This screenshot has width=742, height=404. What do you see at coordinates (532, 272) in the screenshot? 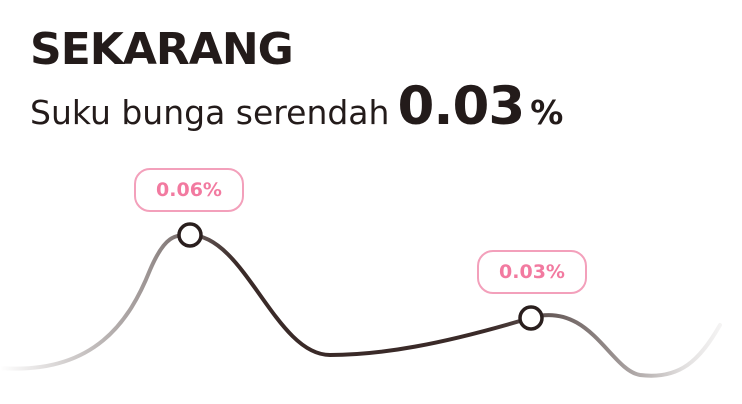
I see `low-rate-label: 0.03%` at bounding box center [532, 272].